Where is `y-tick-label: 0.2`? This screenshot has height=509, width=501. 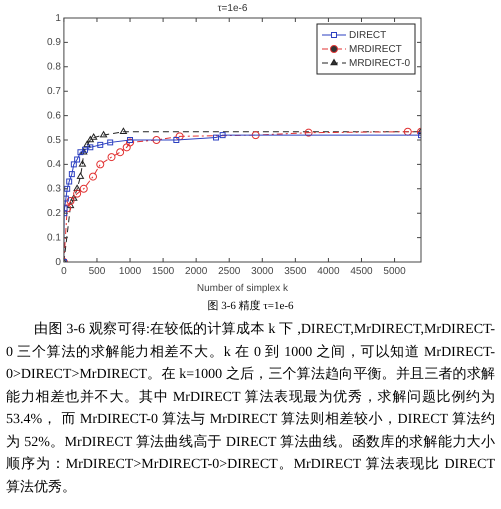
y-tick-label: 0.2 is located at coordinates (54, 213).